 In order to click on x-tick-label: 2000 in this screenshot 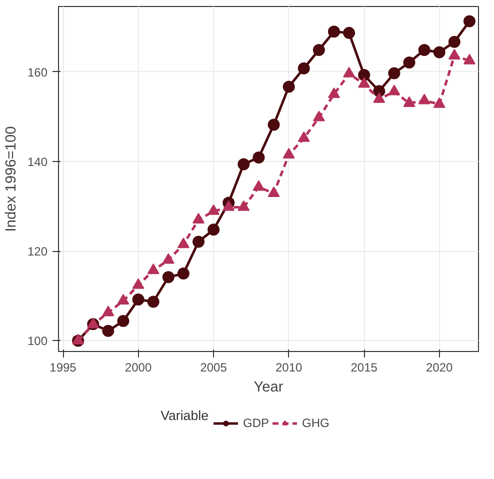, I will do `click(138, 367)`.